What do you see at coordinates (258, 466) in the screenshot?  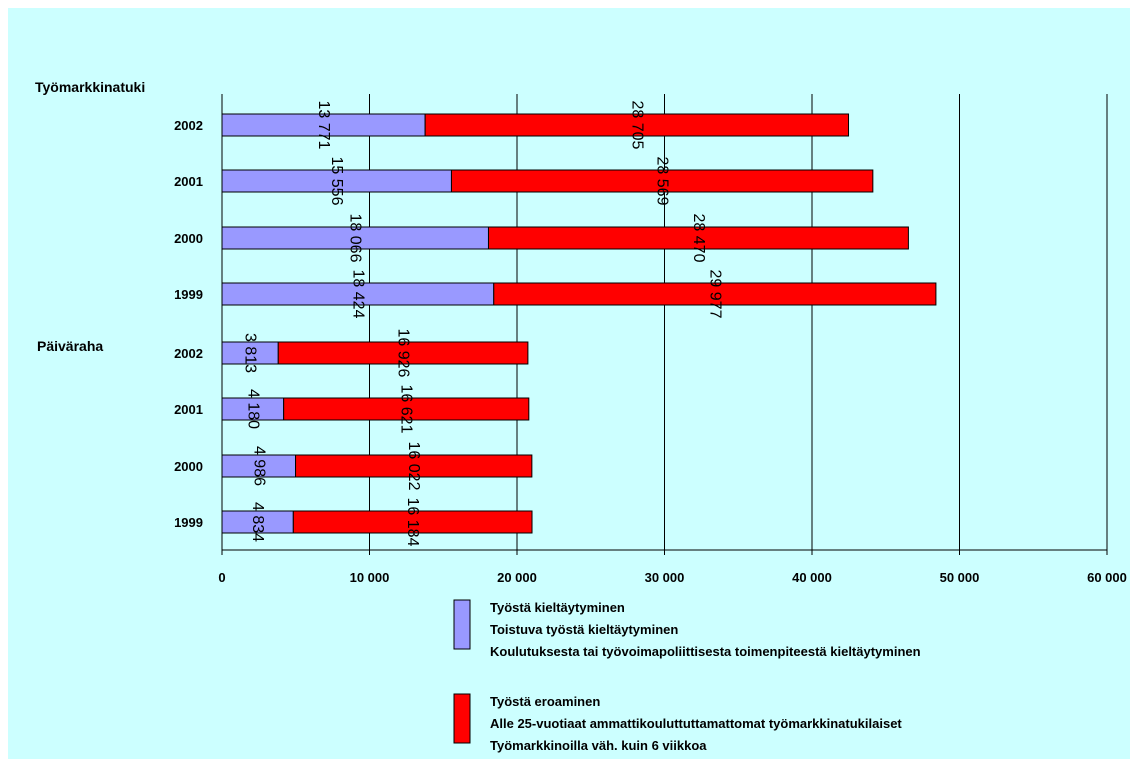 I see `data-label: 4 986` at bounding box center [258, 466].